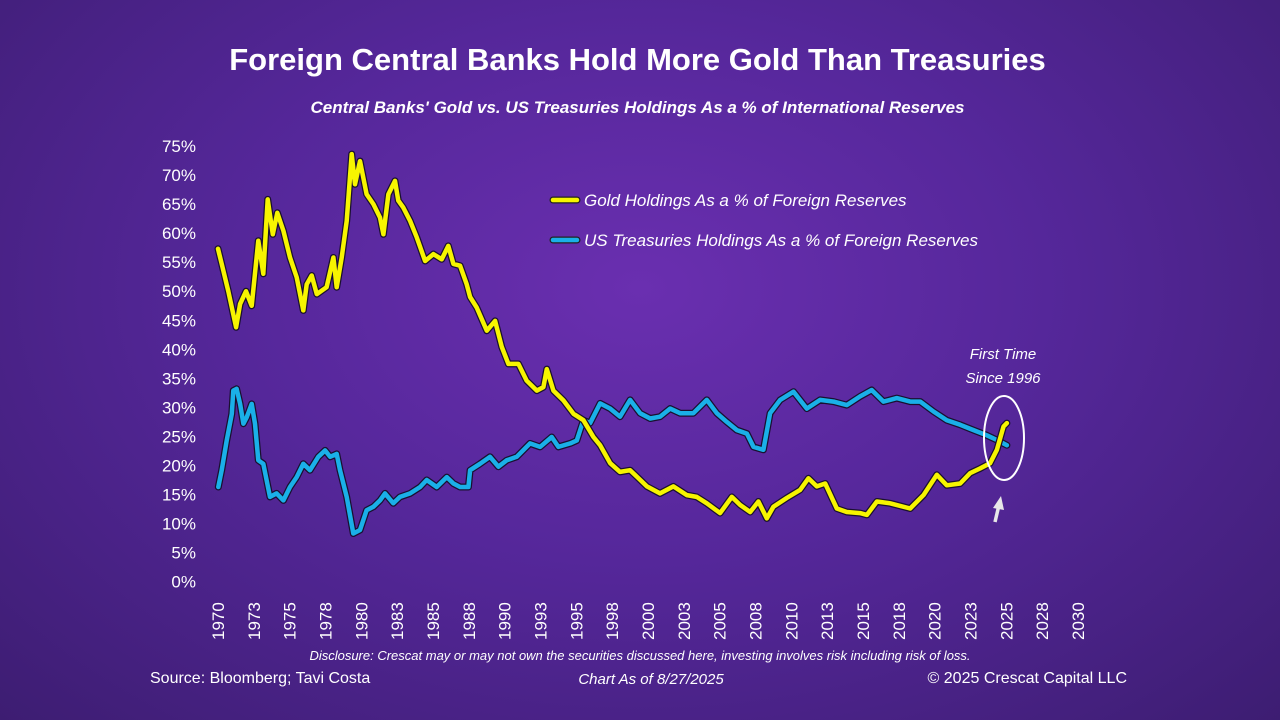  Describe the element at coordinates (935, 621) in the screenshot. I see `x-tick-label: 2020` at that location.